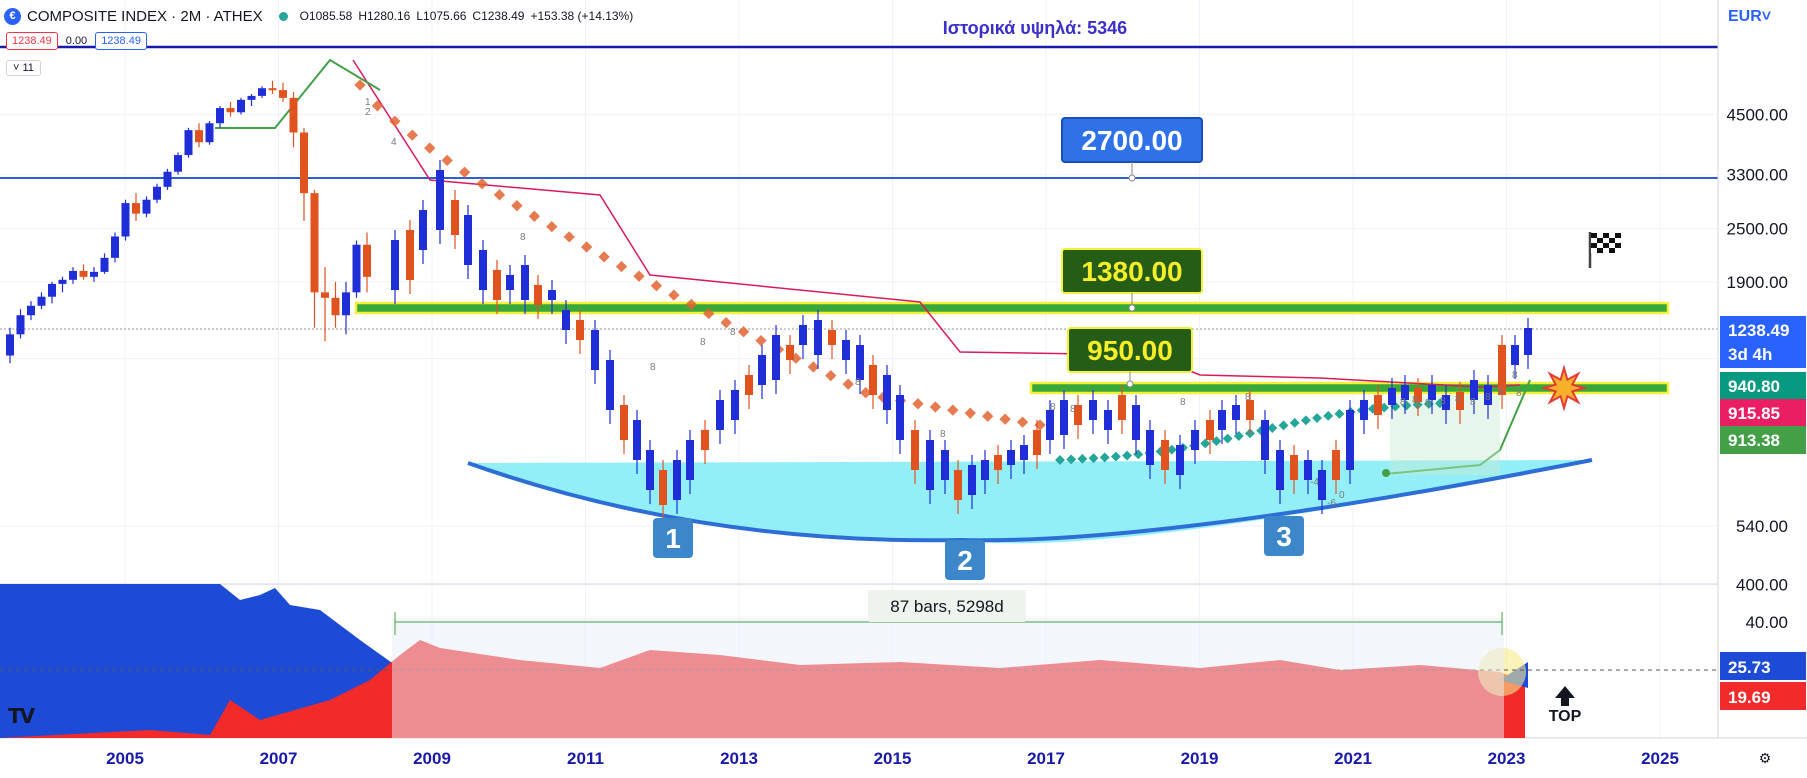 Image resolution: width=1807 pixels, height=778 pixels. Describe the element at coordinates (1353, 758) in the screenshot. I see `time-tick-label: 2021` at that location.